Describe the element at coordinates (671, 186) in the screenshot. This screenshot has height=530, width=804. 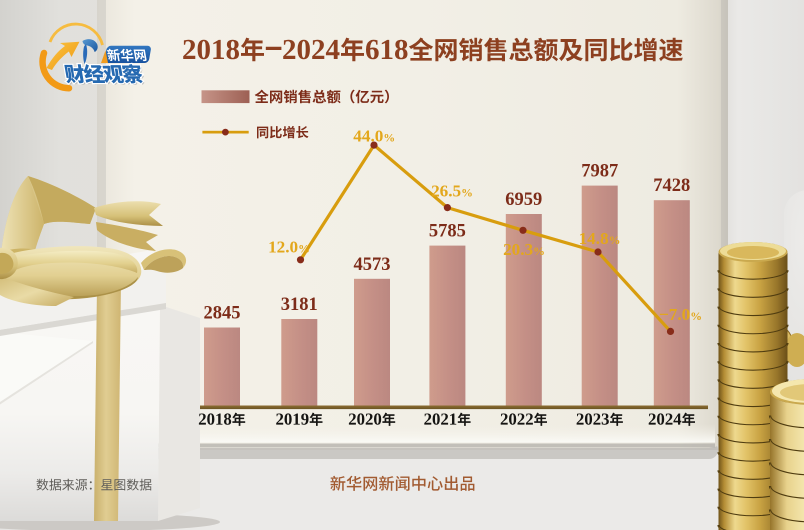
I see `svg-text: 7428` at that location.